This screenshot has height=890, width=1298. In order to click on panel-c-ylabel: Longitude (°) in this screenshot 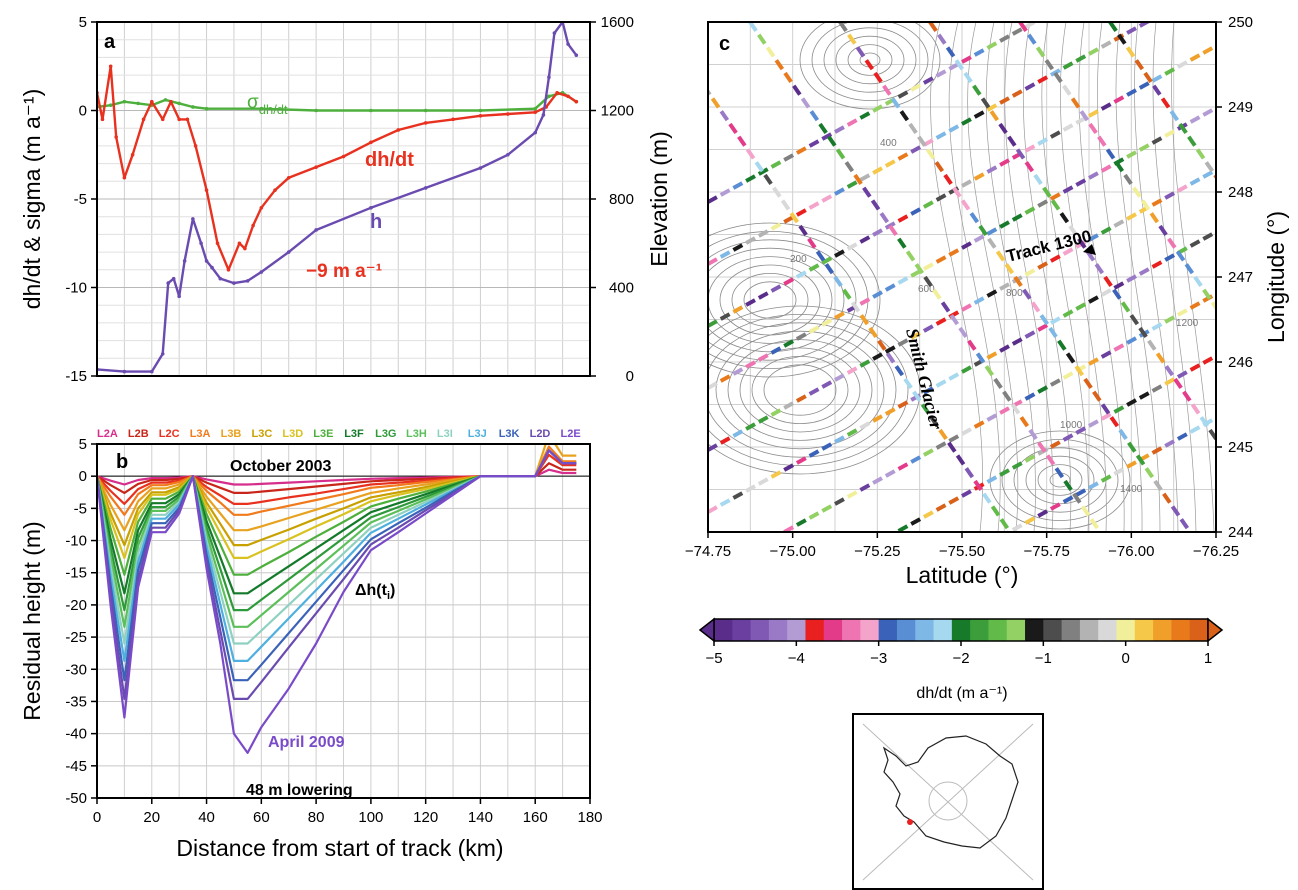, I will do `click(1276, 277)`.